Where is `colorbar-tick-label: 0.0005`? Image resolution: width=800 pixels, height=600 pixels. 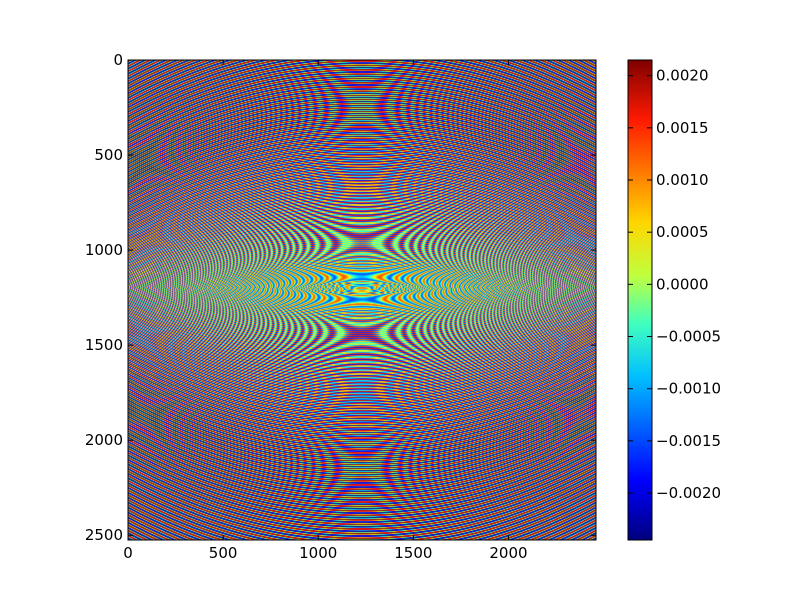 colorbar-tick-label: 0.0005 is located at coordinates (682, 232).